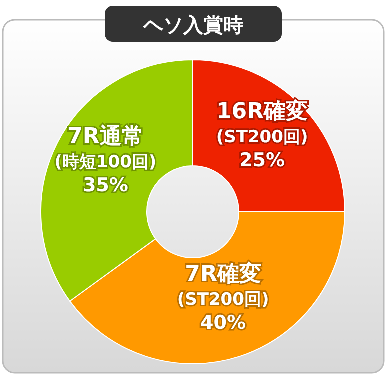 The width and height of the screenshot is (387, 377). I want to click on slice-label: 16R確変 (ST200回), so click(262, 123).